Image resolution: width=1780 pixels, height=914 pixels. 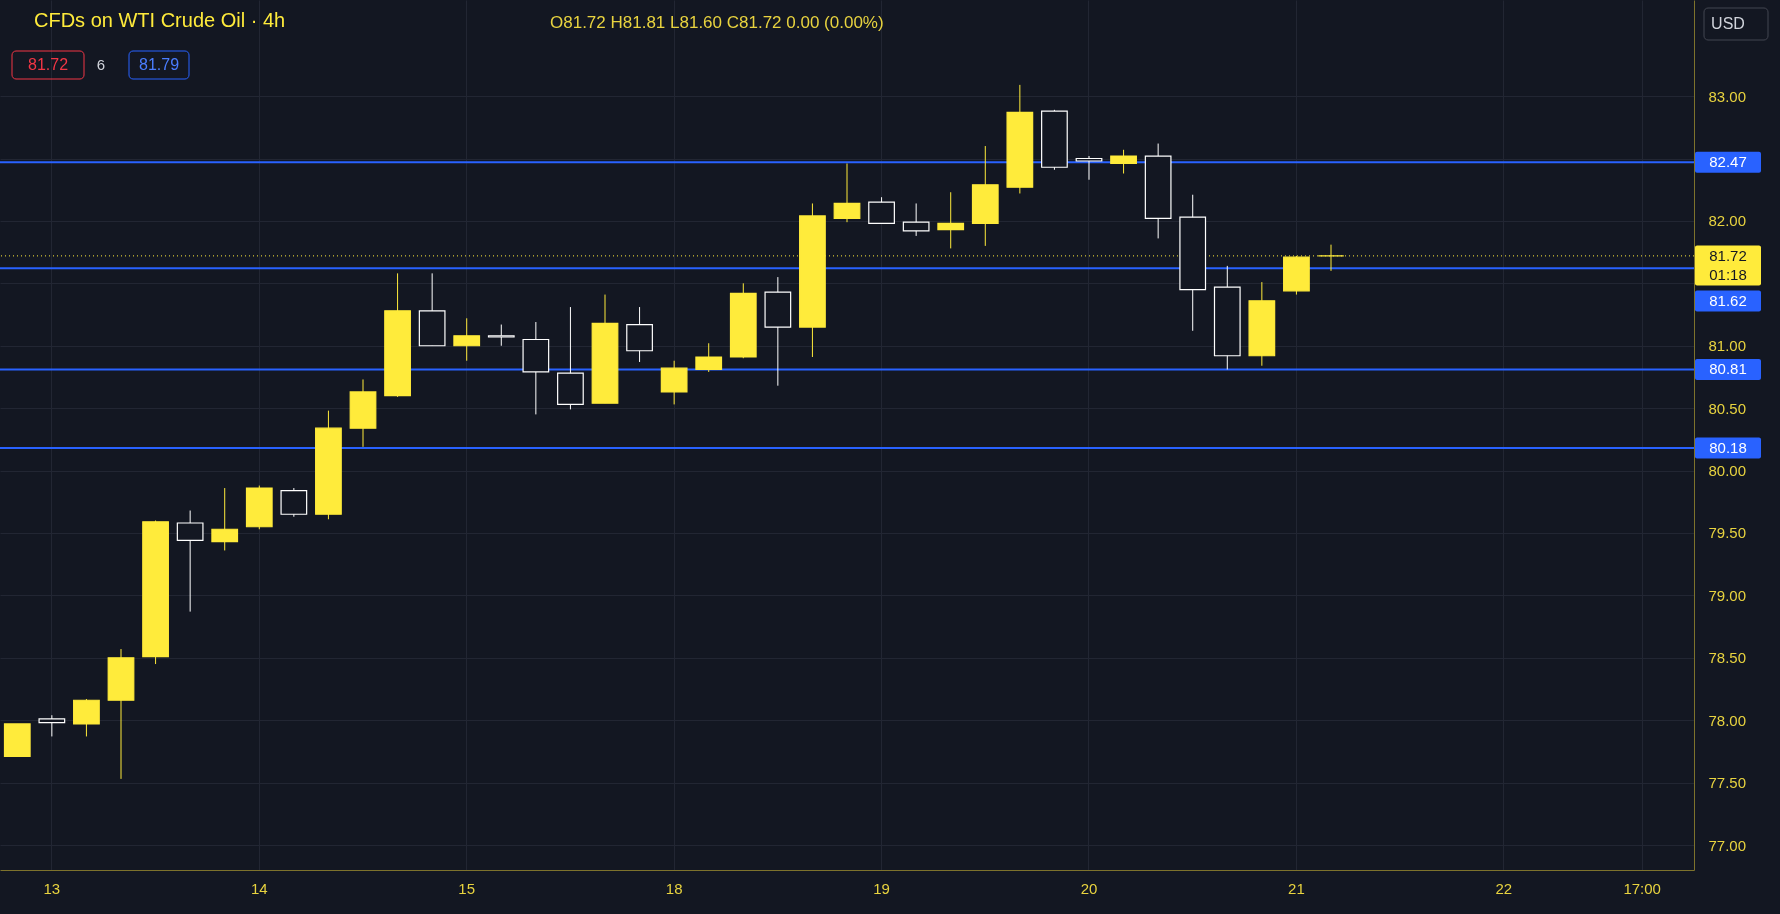 I want to click on y-tick-label: 77.50, so click(x=1727, y=783).